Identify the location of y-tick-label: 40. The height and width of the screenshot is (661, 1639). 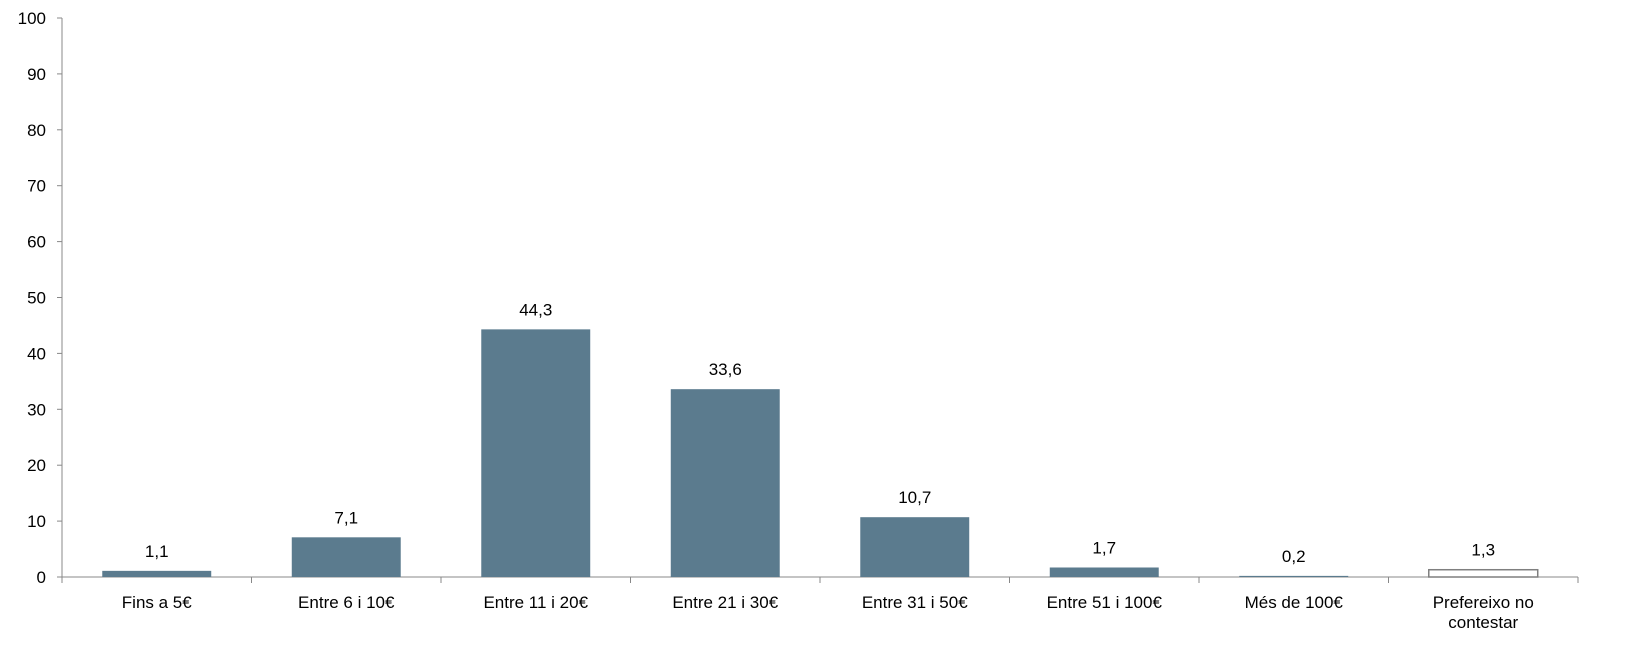
(36, 353).